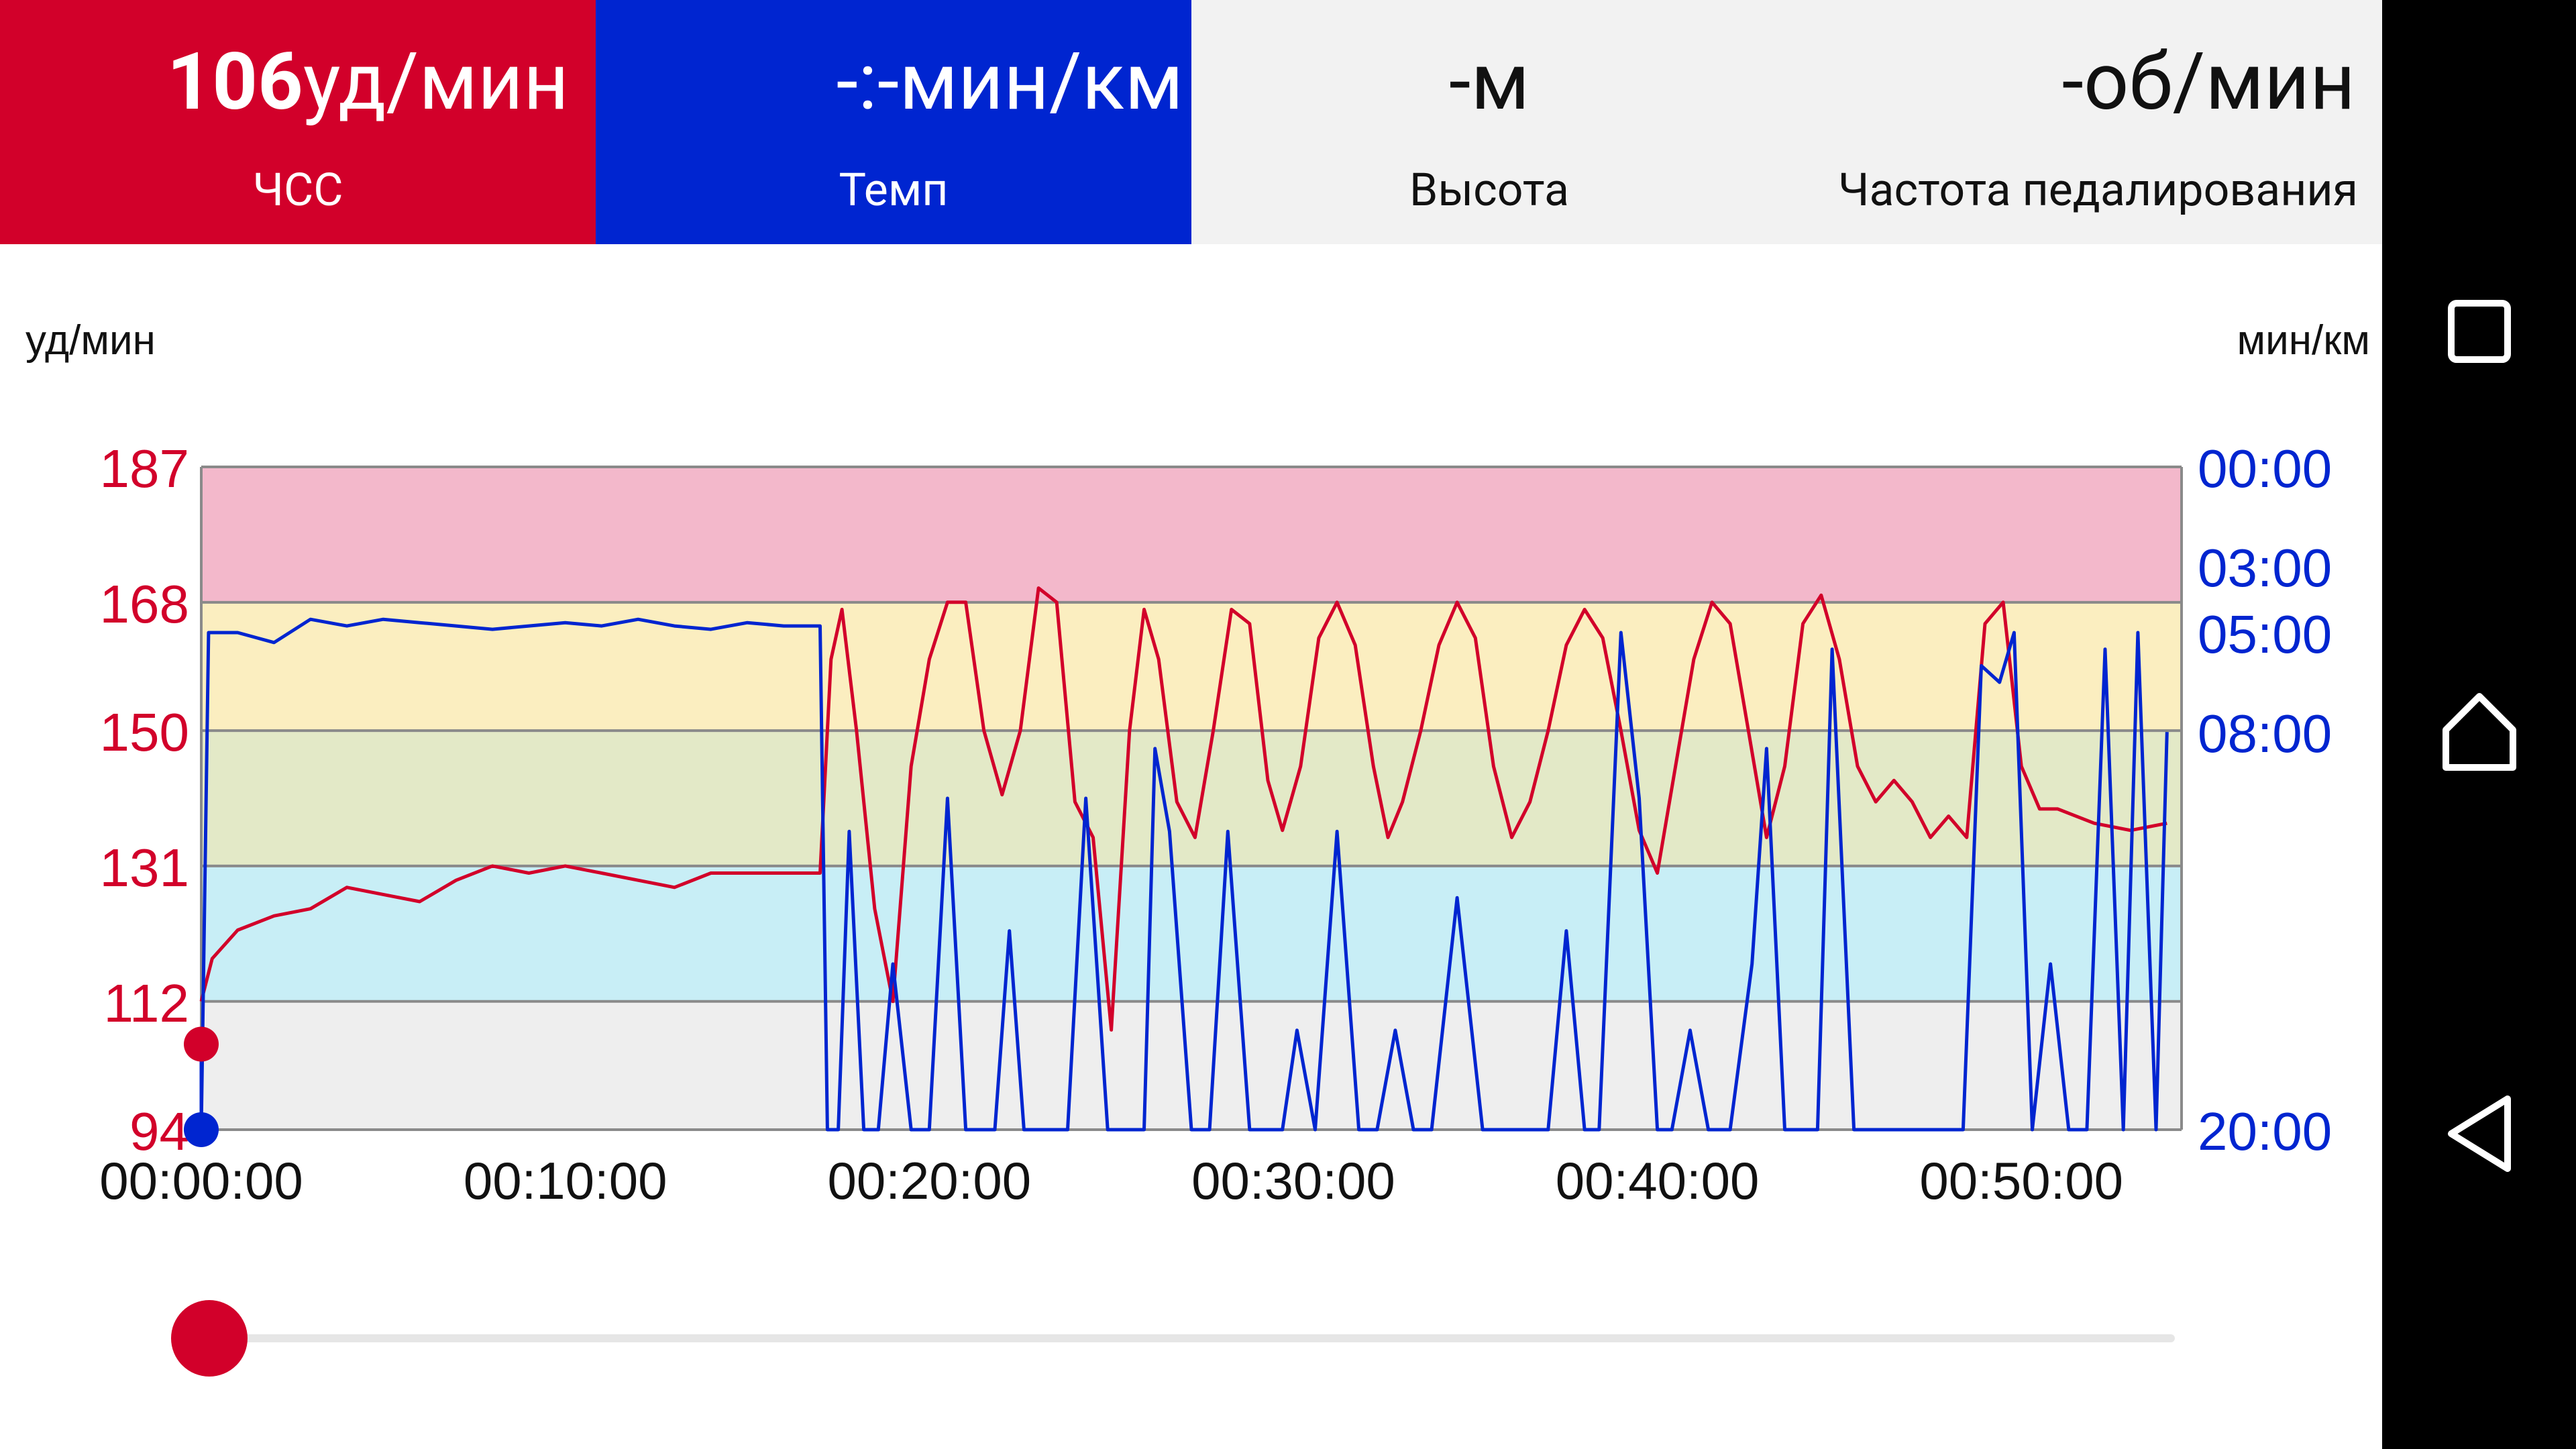 Image resolution: width=2576 pixels, height=1449 pixels. I want to click on hr-tick-label: 187, so click(144, 468).